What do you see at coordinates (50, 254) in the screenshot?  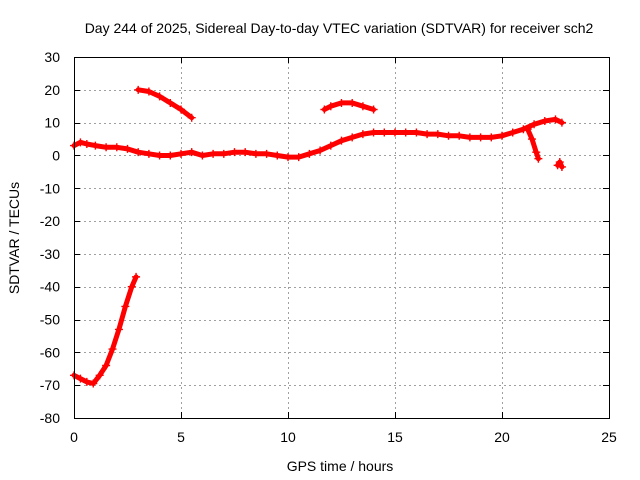 I see `y-tick-label: -30` at bounding box center [50, 254].